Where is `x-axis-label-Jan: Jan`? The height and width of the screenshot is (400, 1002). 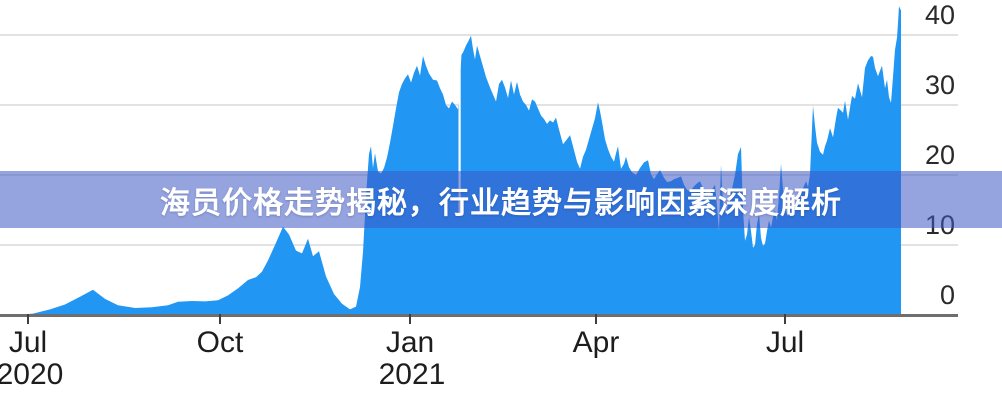 x-axis-label-Jan: Jan is located at coordinates (410, 342).